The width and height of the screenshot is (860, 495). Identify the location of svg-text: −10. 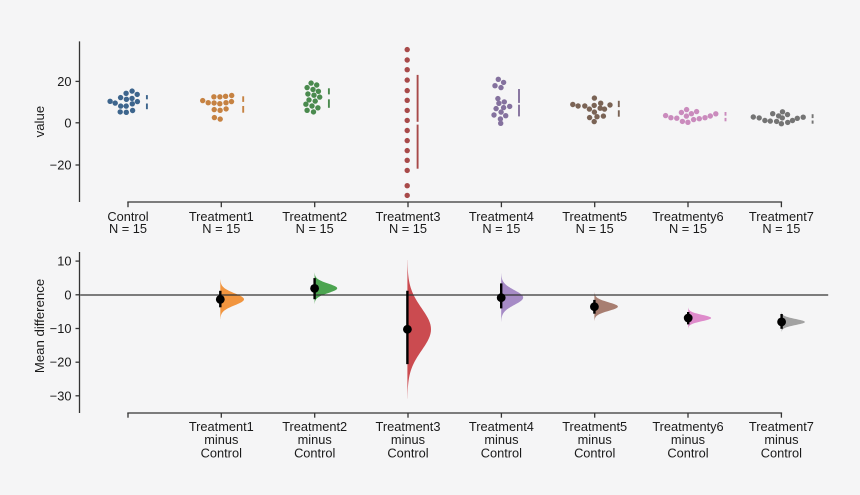
(61, 328).